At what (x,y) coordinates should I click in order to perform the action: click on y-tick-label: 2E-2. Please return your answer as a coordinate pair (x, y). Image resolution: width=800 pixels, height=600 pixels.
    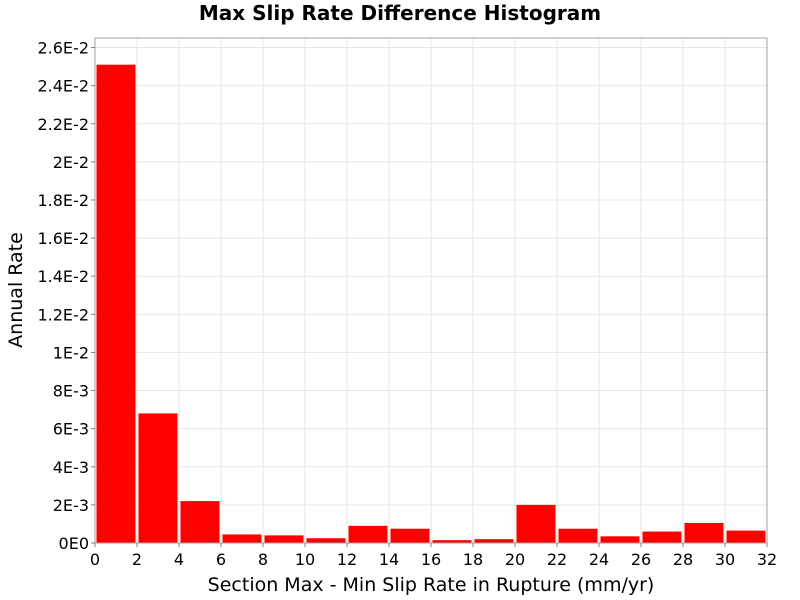
    Looking at the image, I should click on (71, 162).